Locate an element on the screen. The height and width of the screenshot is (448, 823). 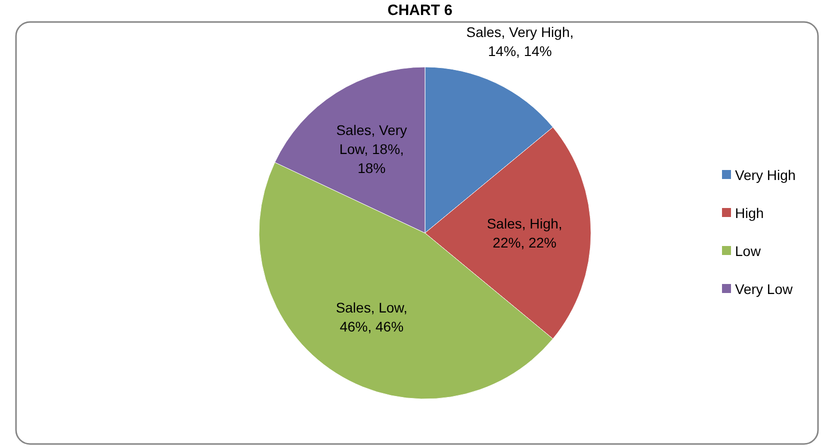
legend-label: Very Low is located at coordinates (764, 289).